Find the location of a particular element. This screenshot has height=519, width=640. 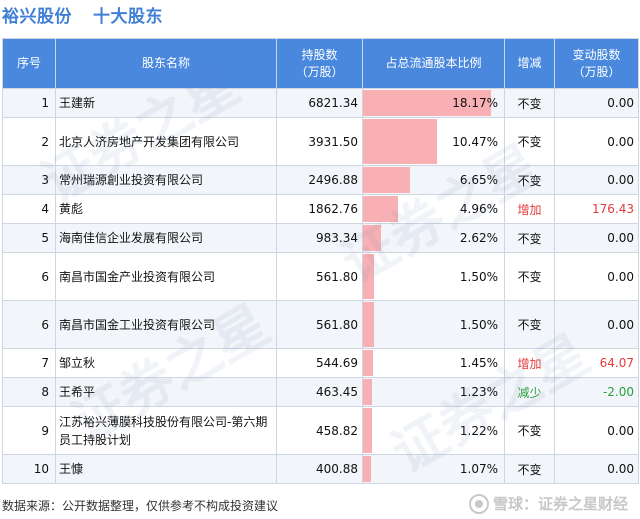

header-ratio: 占总流通股本比例 is located at coordinates (433, 63).